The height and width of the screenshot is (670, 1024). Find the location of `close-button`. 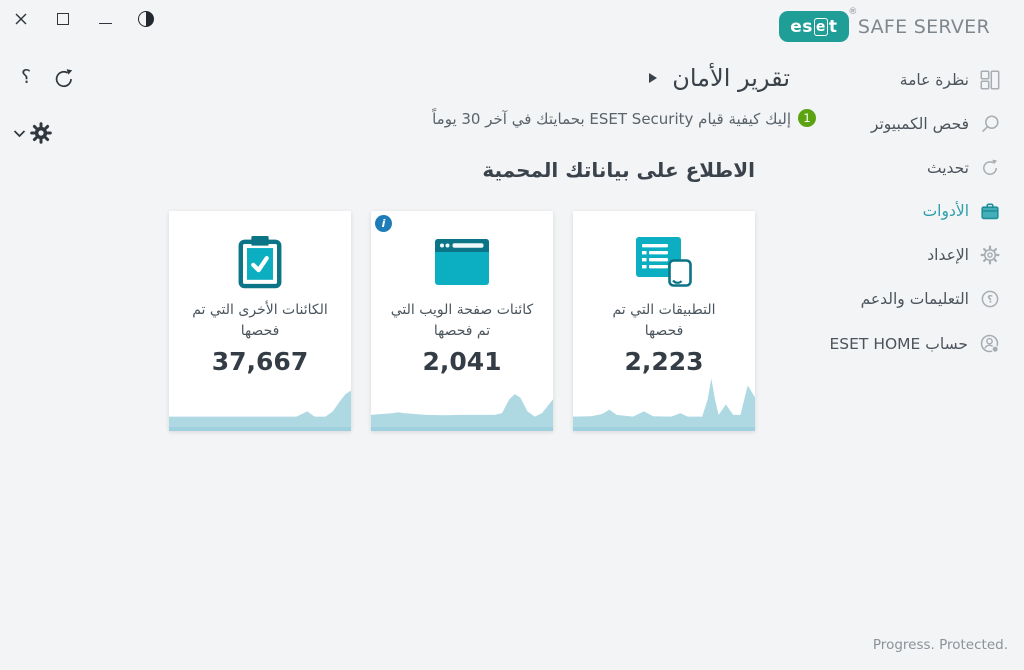

close-button is located at coordinates (21, 19).